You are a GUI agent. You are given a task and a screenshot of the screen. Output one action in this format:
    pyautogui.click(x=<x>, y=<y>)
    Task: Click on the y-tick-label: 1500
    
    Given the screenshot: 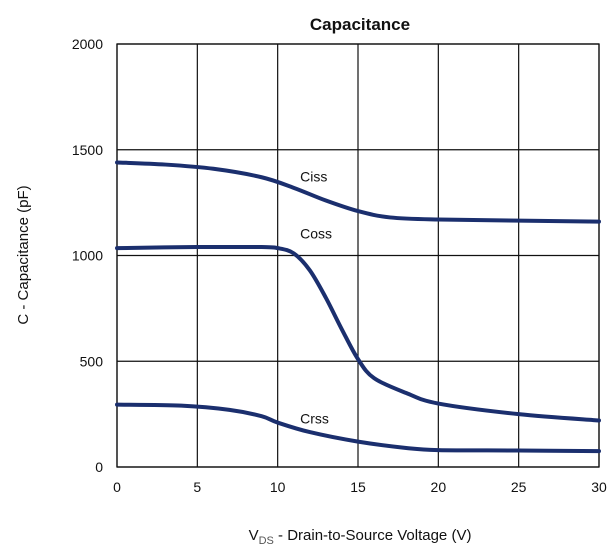 What is the action you would take?
    pyautogui.click(x=87, y=150)
    